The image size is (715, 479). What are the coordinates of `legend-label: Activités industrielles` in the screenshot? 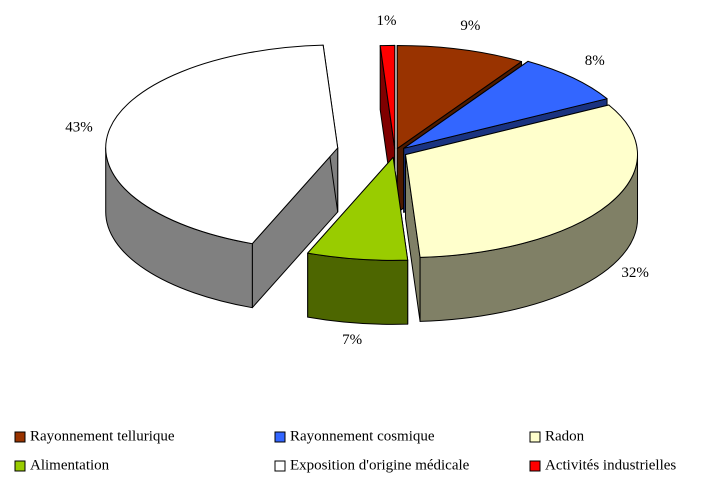 It's located at (610, 465).